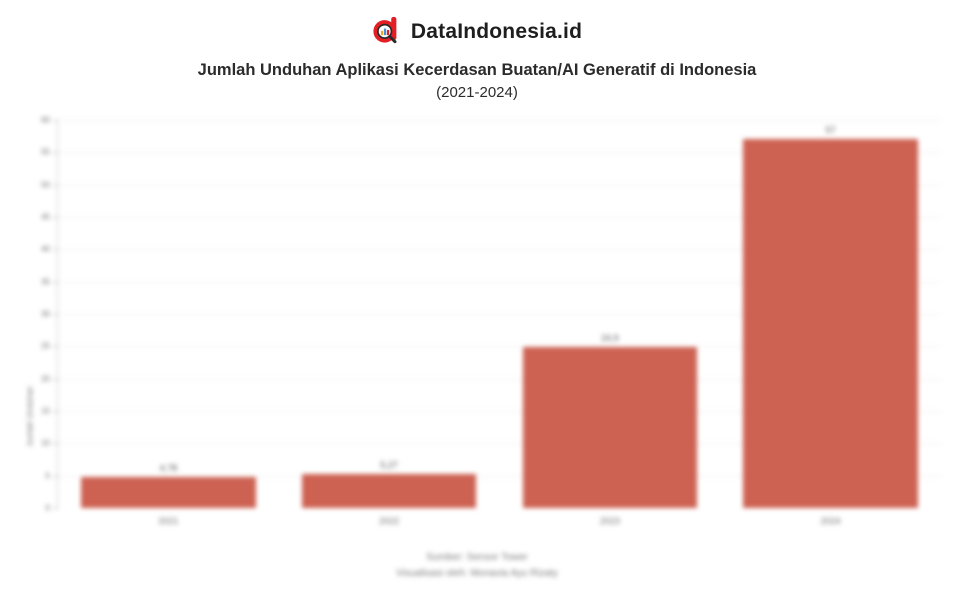  I want to click on x-tick-label-2024: 2024, so click(830, 521).